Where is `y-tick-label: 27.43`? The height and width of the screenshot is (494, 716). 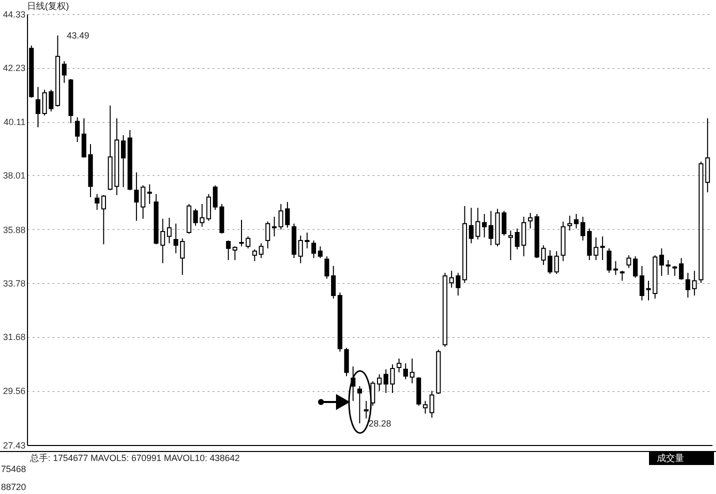 y-tick-label: 27.43 is located at coordinates (14, 445).